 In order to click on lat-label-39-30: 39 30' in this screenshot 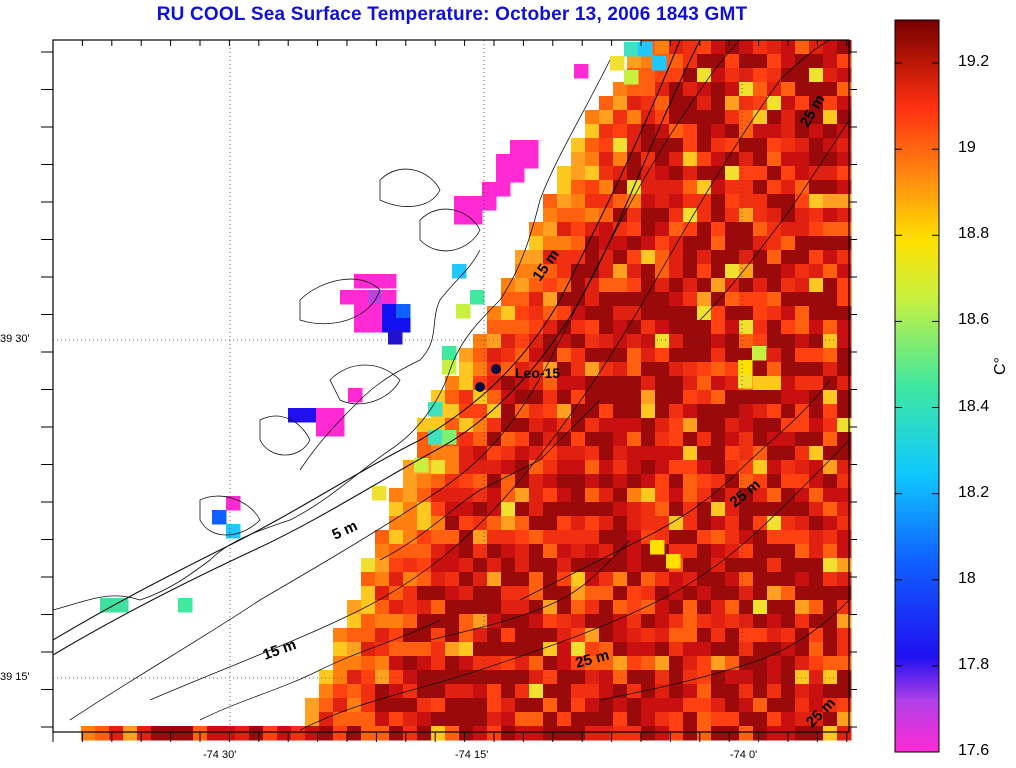, I will do `click(15, 339)`.